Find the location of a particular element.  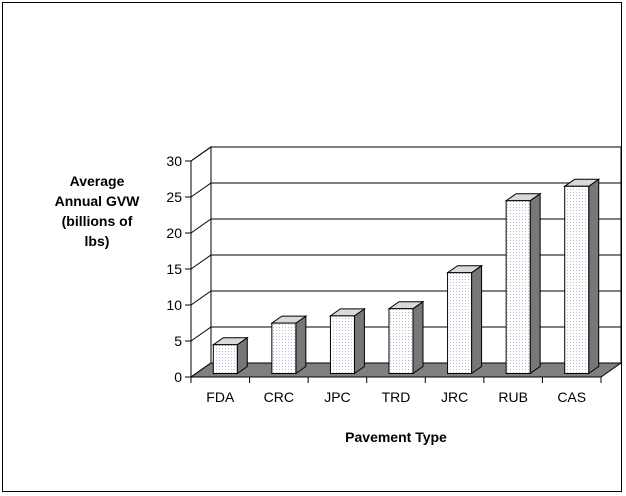

y-axis-title: Average Annual GVW (billions of lbs) is located at coordinates (98, 211).